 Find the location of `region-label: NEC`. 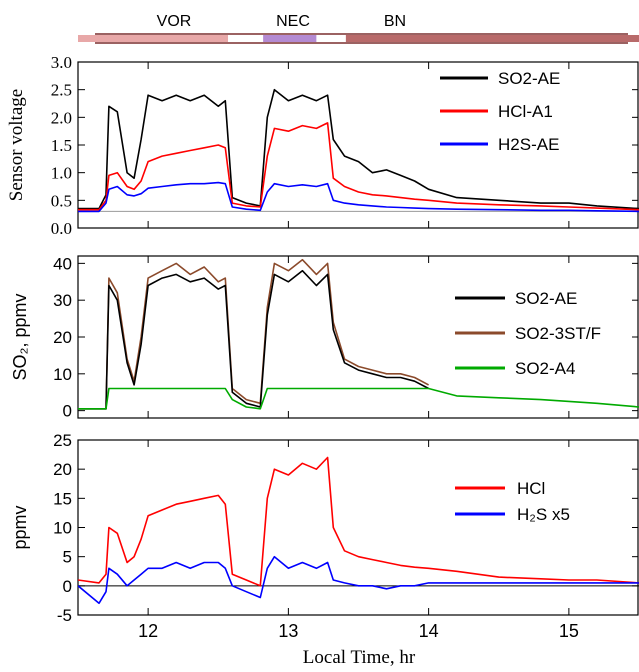

region-label: NEC is located at coordinates (293, 21).